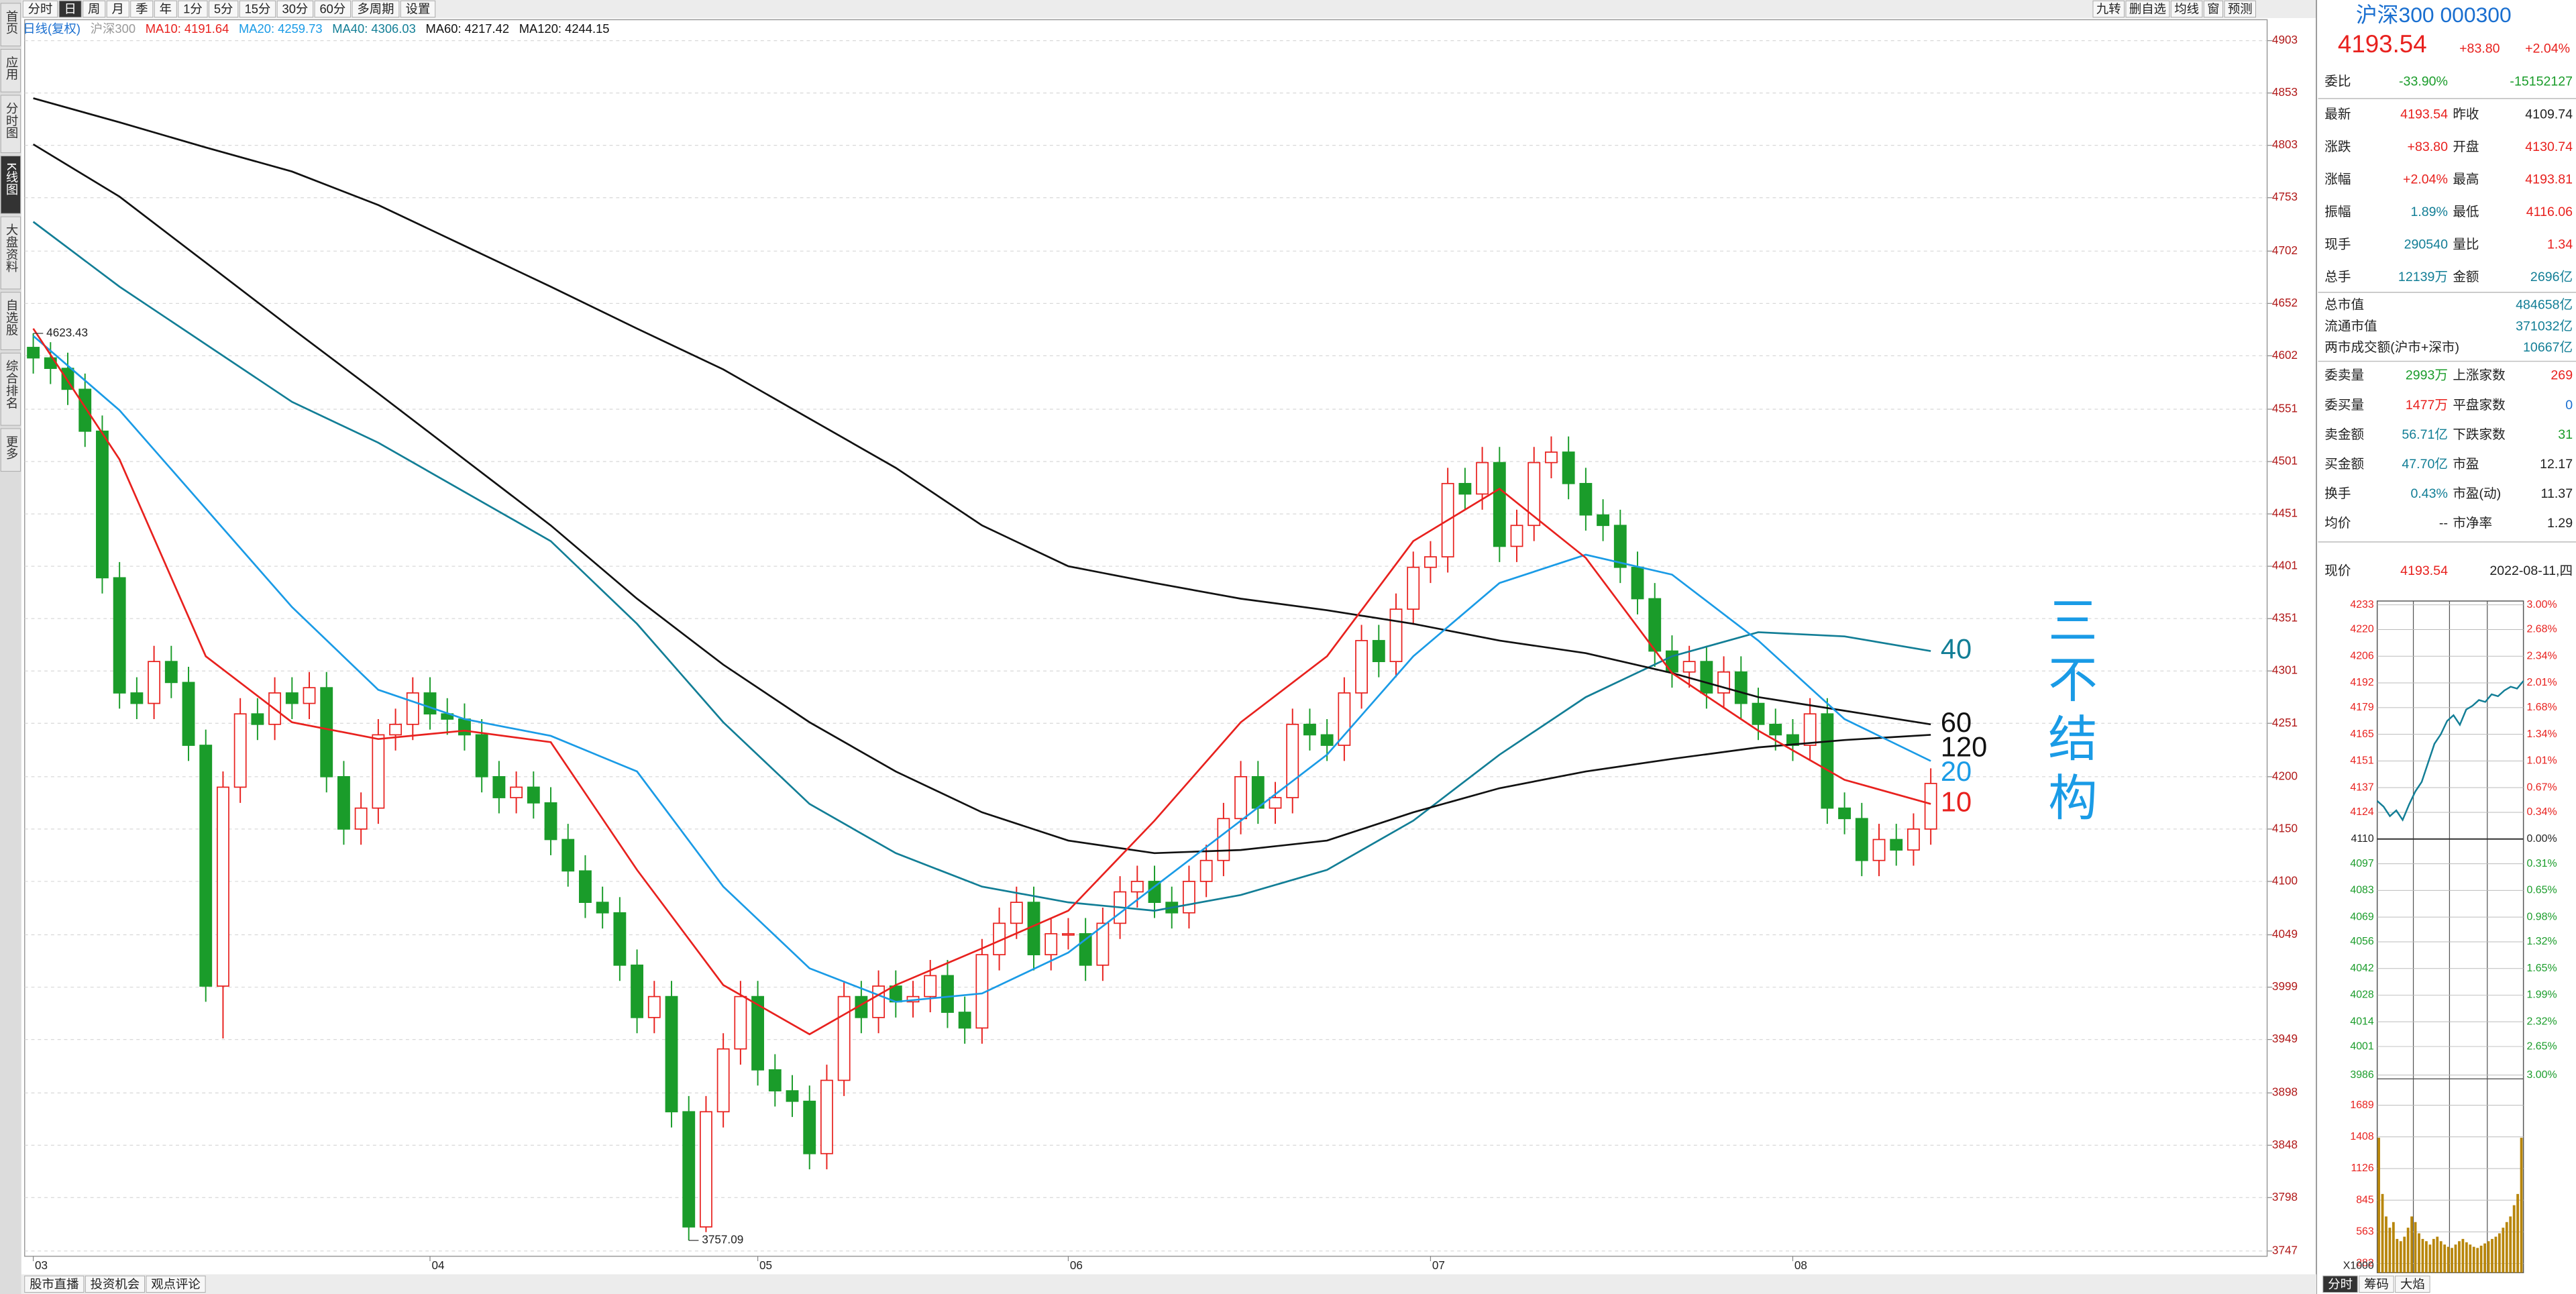 The height and width of the screenshot is (1294, 2576). Describe the element at coordinates (2337, 244) in the screenshot. I see `quote-label: 现手` at that location.